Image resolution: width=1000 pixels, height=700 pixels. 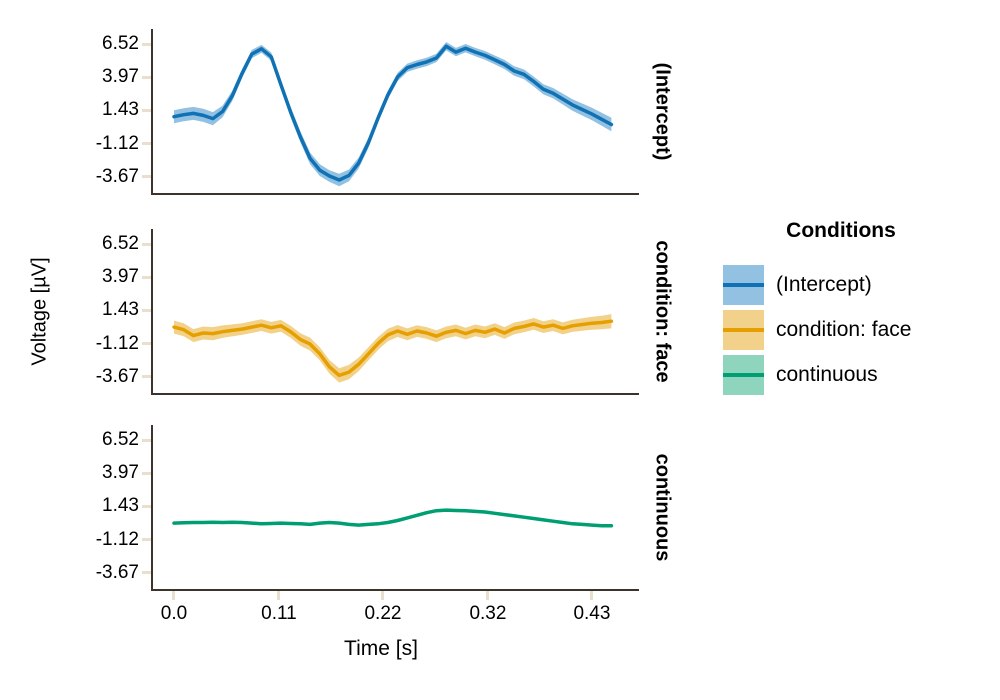 I want to click on confidence-band-intercept, so click(x=393, y=114).